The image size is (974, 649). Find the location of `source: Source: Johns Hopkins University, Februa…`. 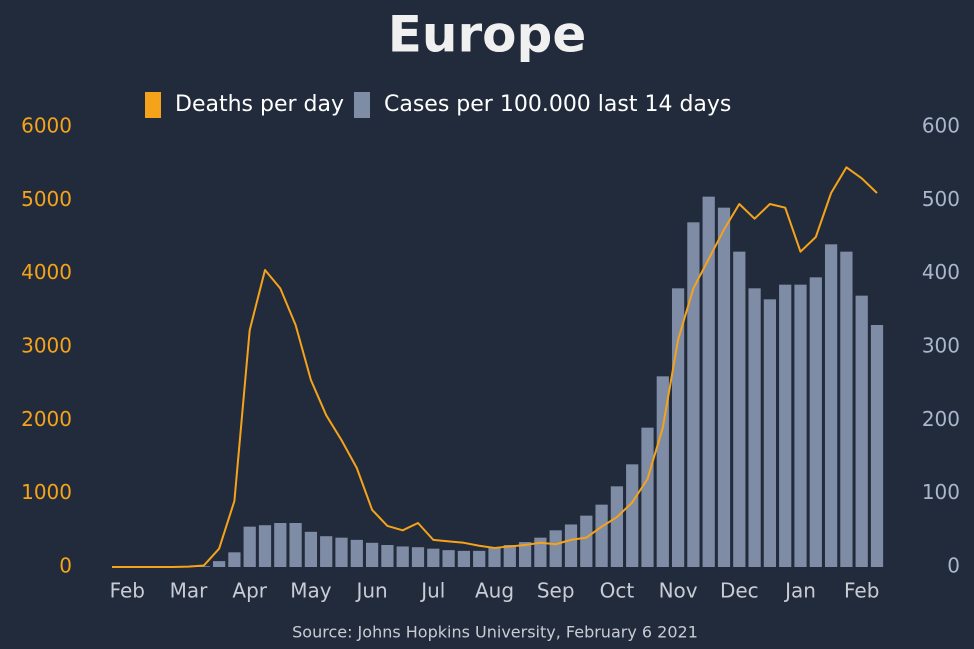

source: Source: Johns Hopkins University, Februa… is located at coordinates (495, 632).